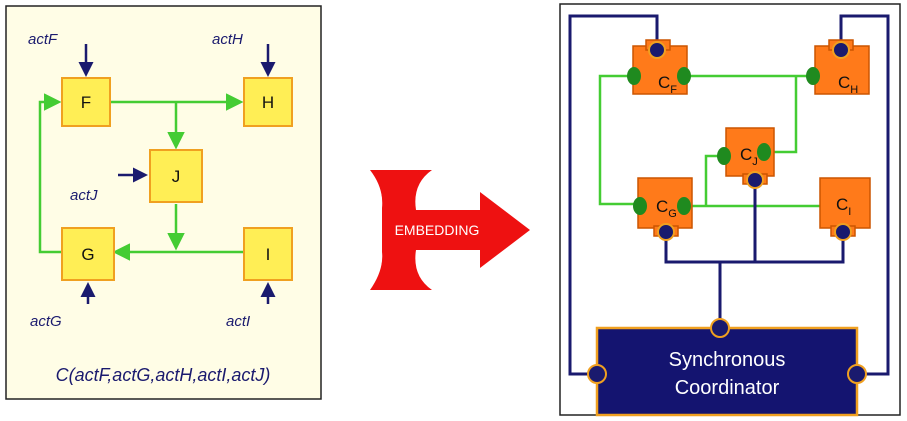  I want to click on synchronous-coordinator: Synchronous Coordinator, so click(727, 367).